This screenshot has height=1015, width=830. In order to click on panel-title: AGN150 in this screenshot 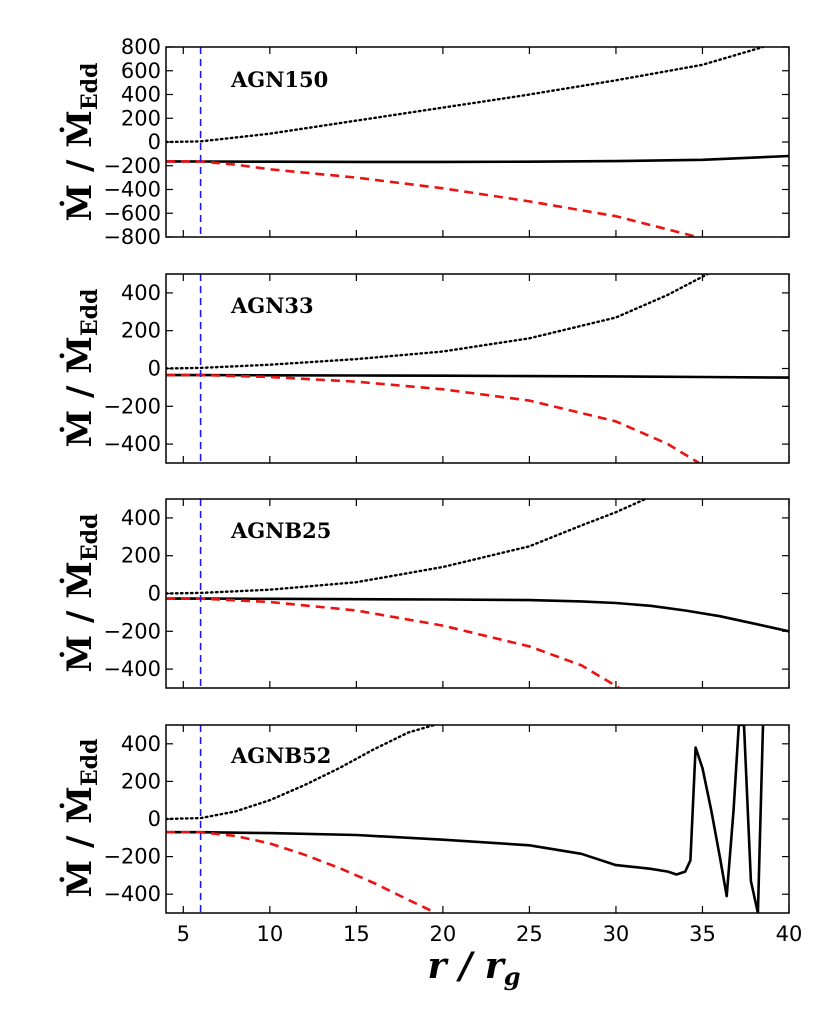, I will do `click(279, 79)`.